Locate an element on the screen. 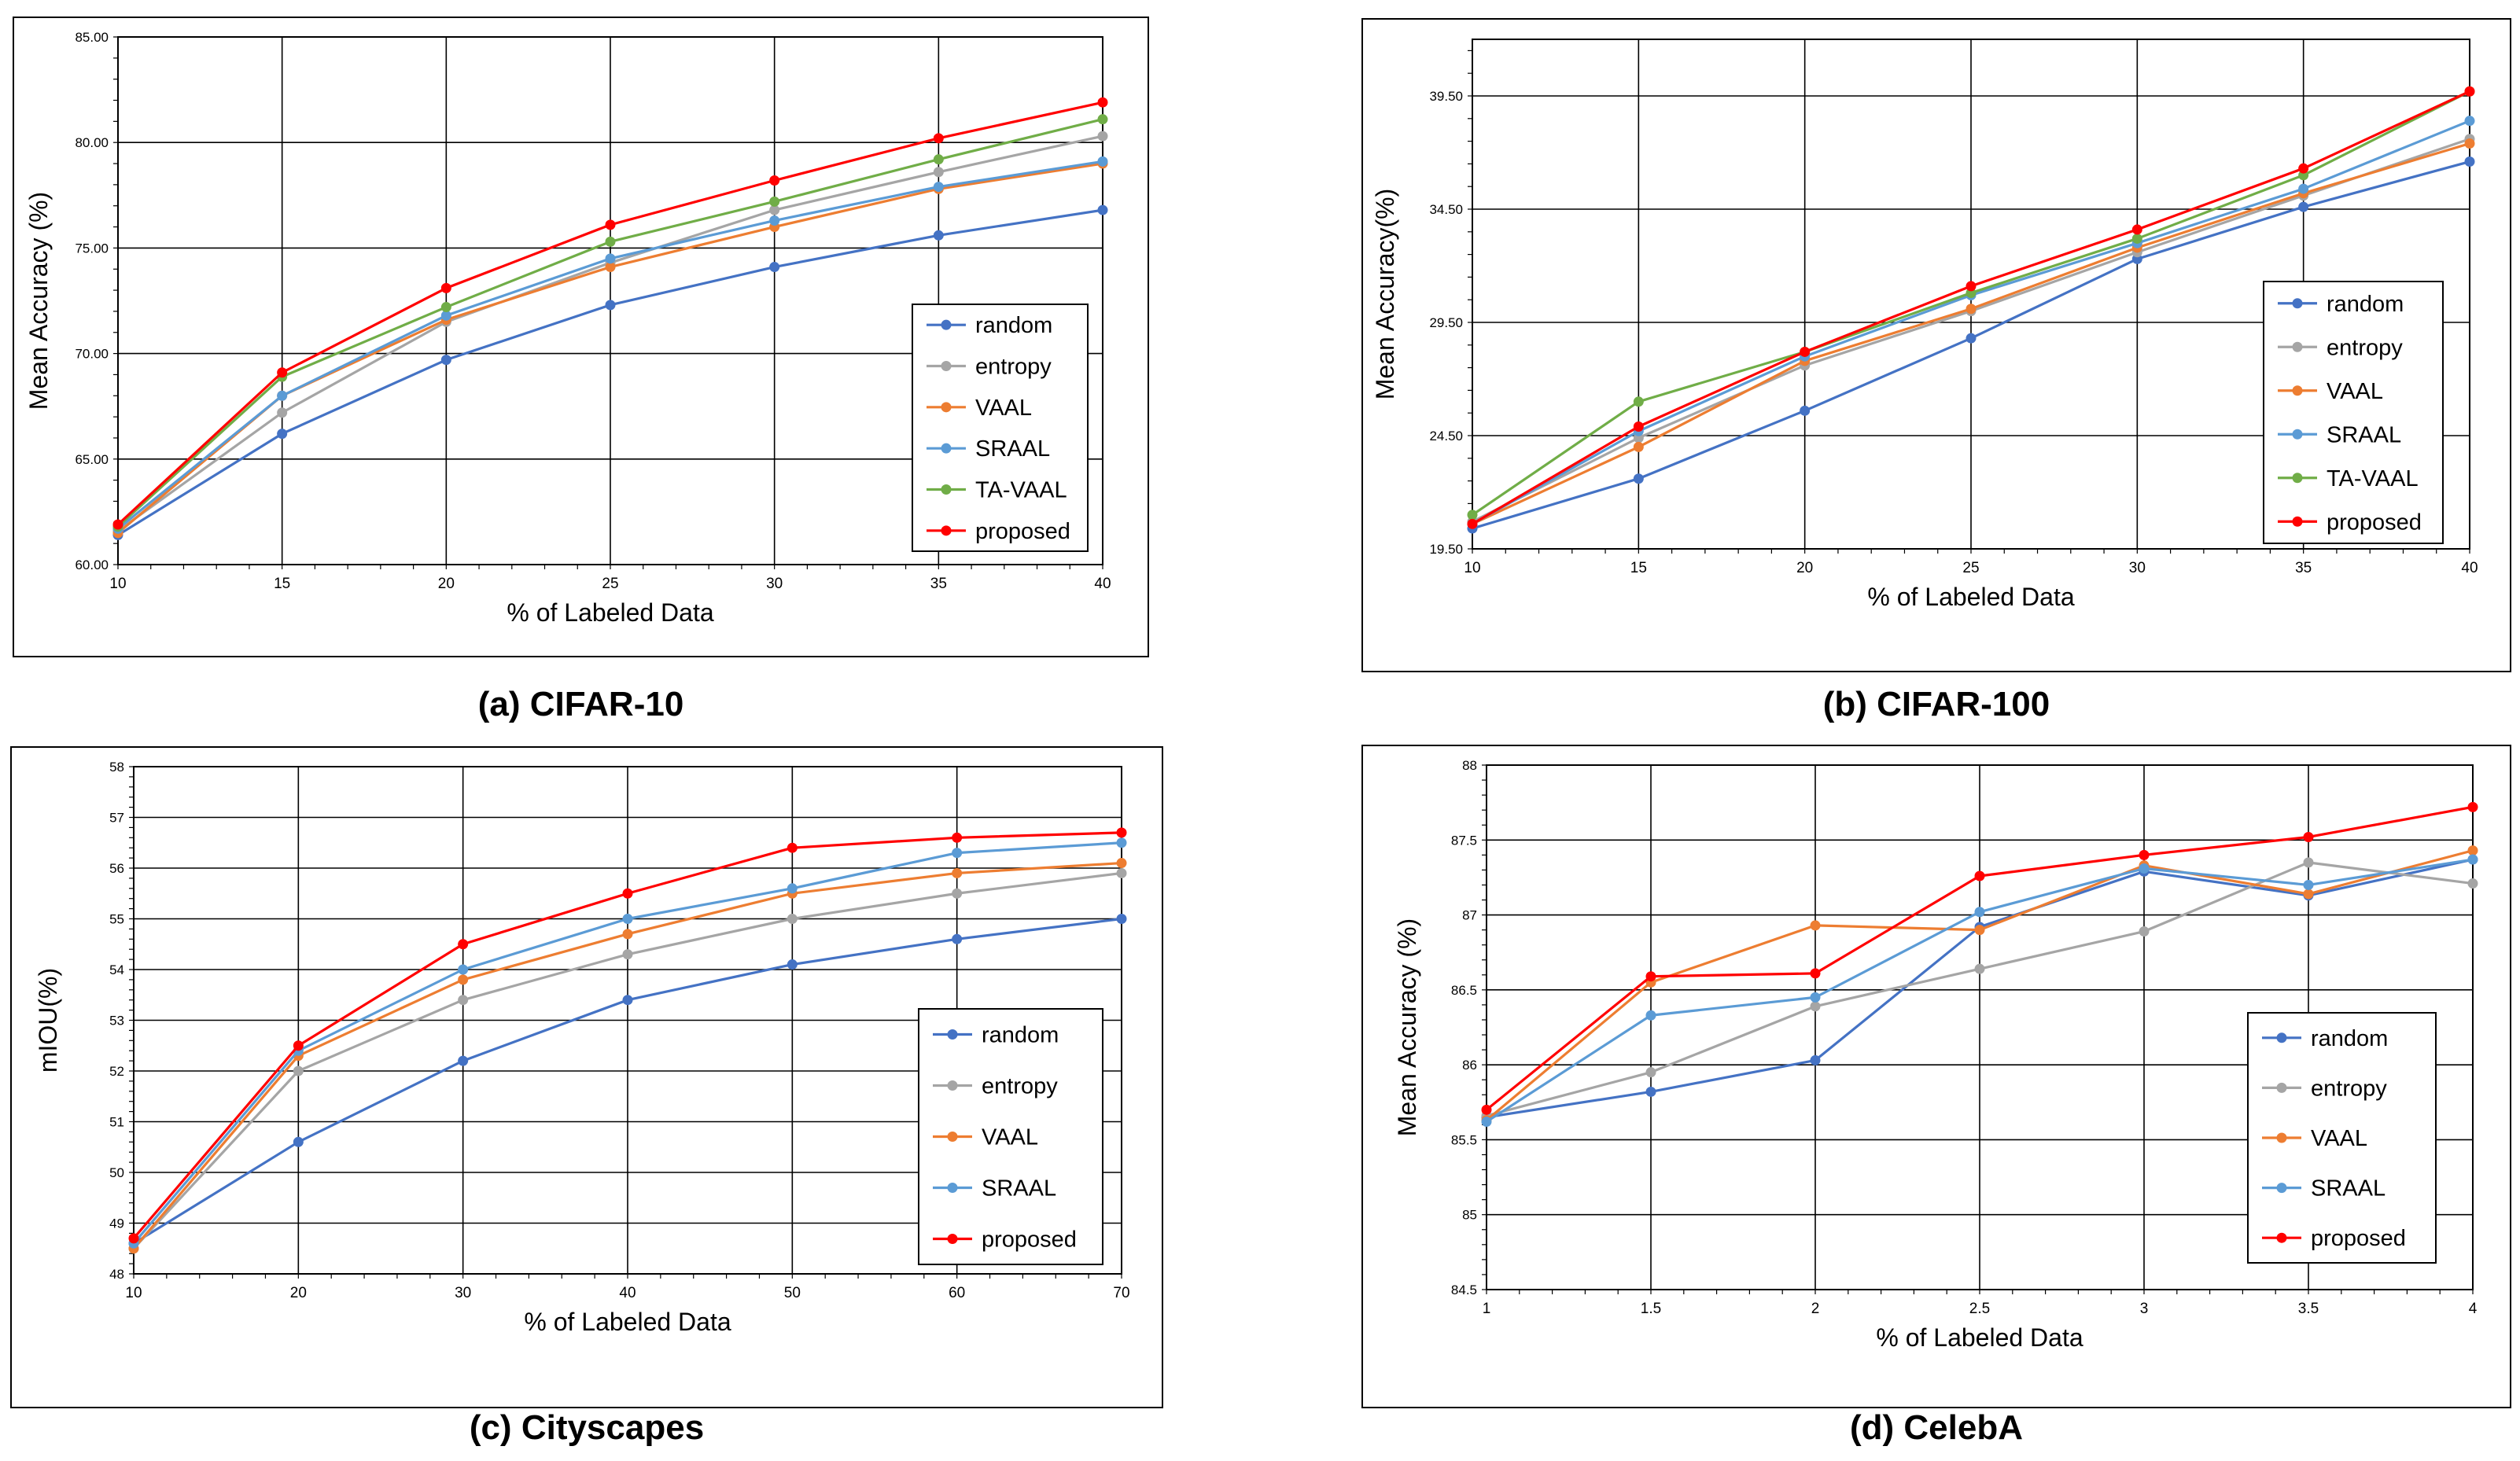 The image size is (2520, 1461). y-tick-label: 87 is located at coordinates (1469, 915).